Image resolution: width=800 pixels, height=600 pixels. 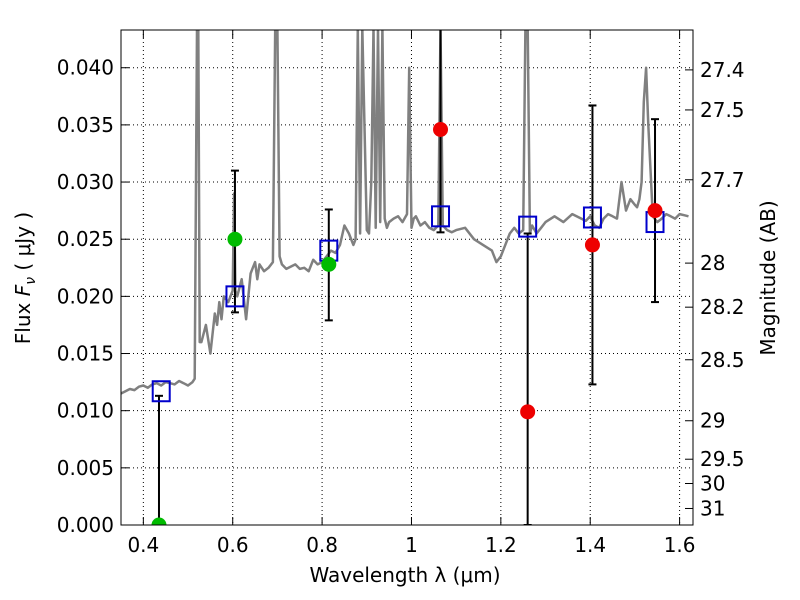 I want to click on magnitude-tick-label: 28, so click(x=712, y=263).